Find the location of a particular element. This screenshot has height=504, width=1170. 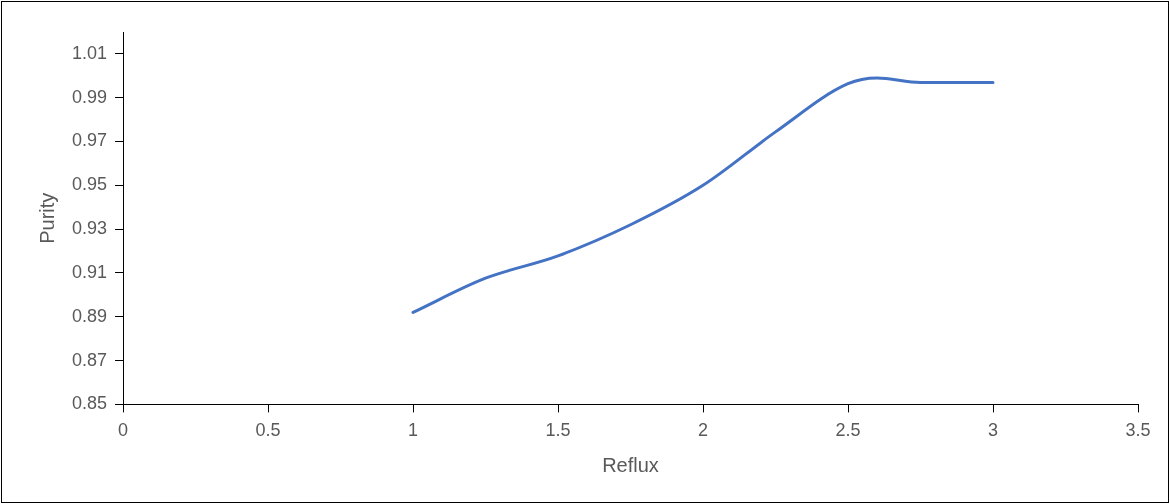

y-tick-label: 1.01 is located at coordinates (89, 52).